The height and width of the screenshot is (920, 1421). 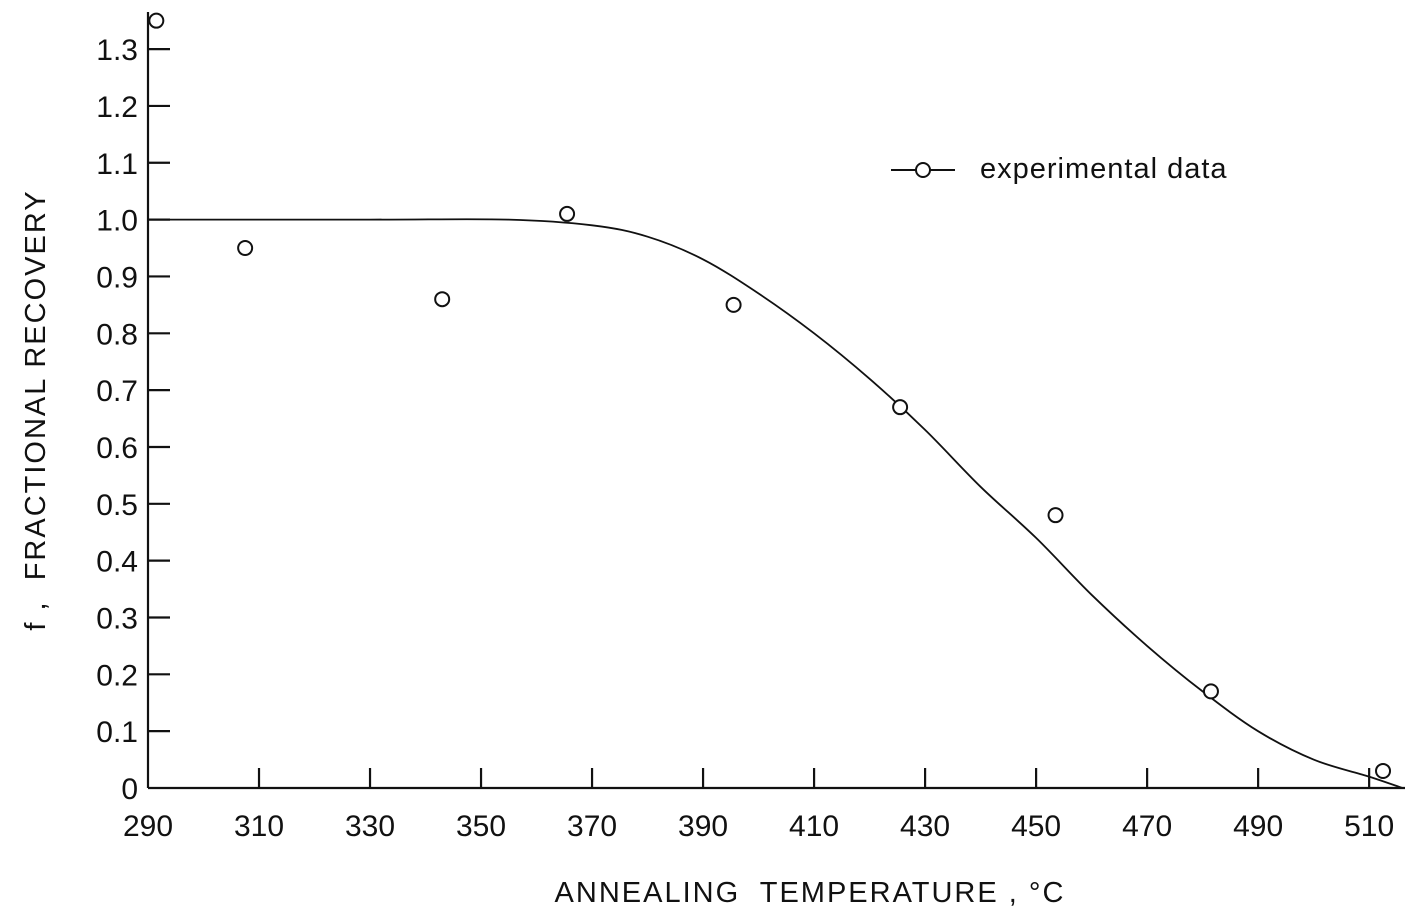 I want to click on x-tick-label: 310, so click(x=259, y=826).